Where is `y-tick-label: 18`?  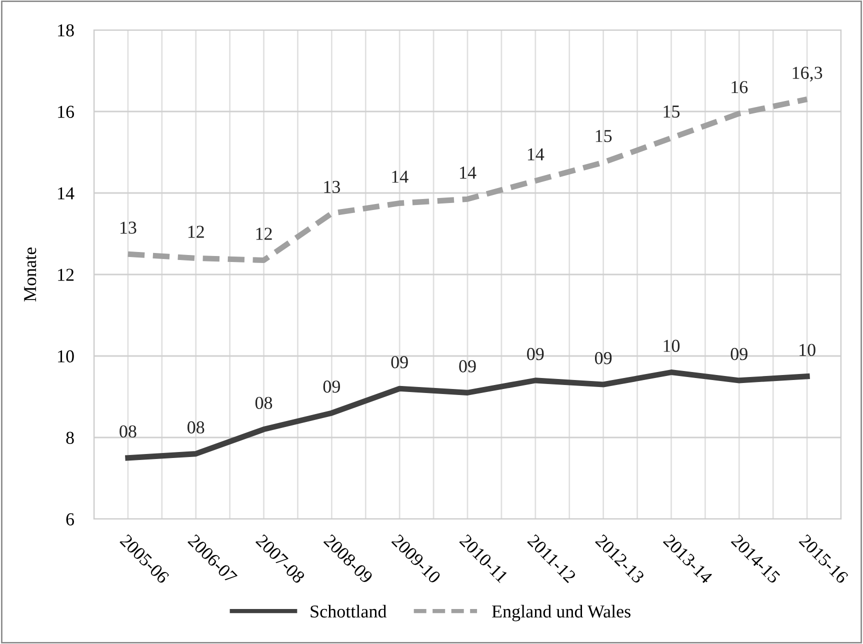
y-tick-label: 18 is located at coordinates (66, 30).